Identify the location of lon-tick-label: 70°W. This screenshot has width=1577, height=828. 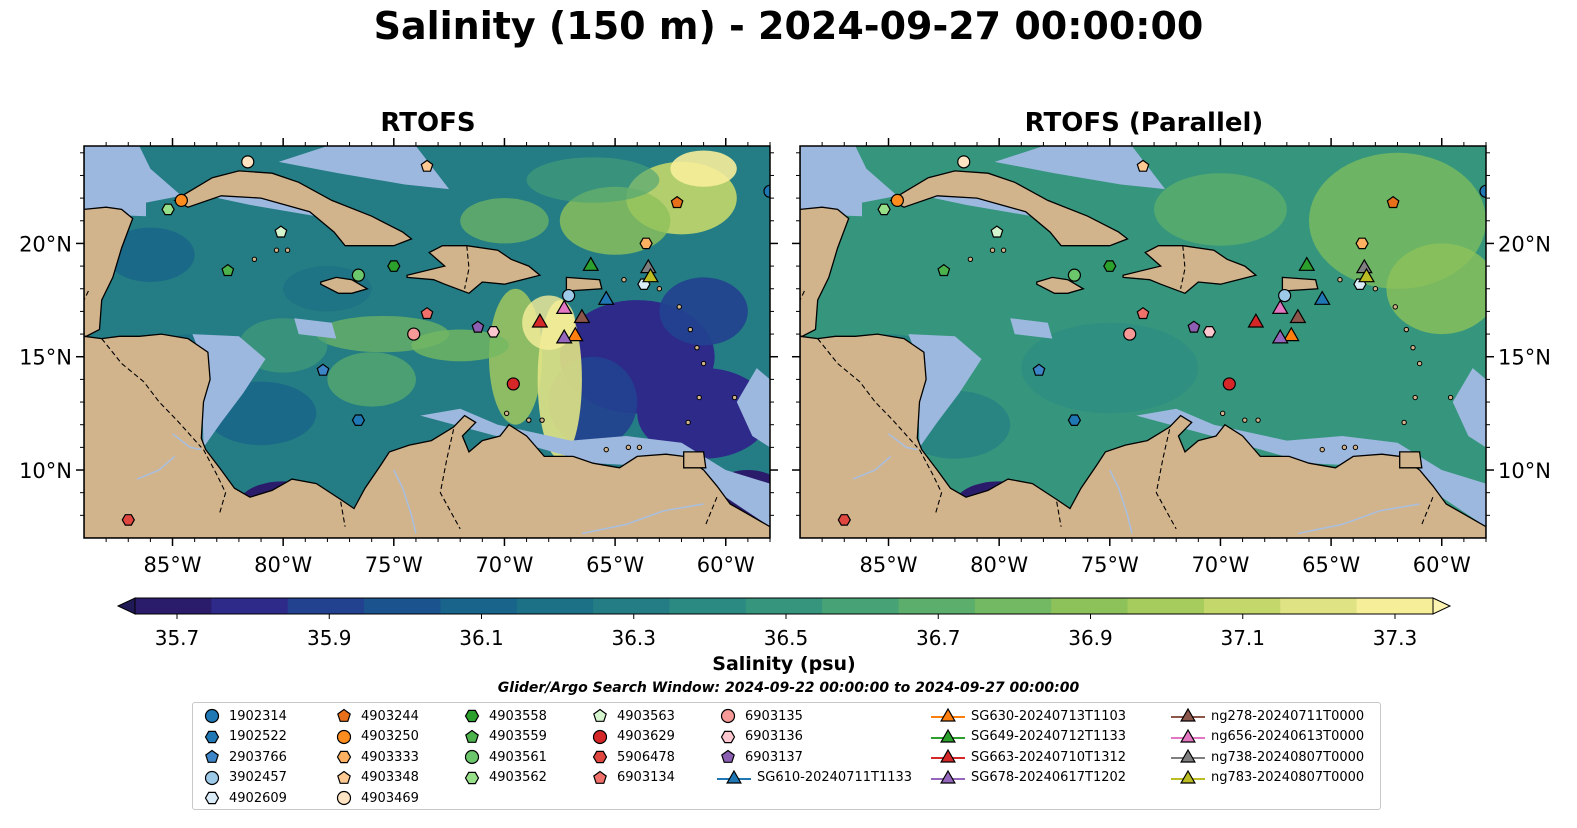
(1220, 565).